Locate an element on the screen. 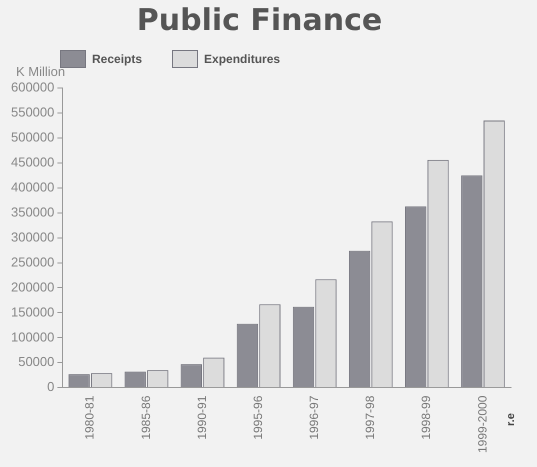 The image size is (537, 467). y-tick-label: 300000 is located at coordinates (32, 236).